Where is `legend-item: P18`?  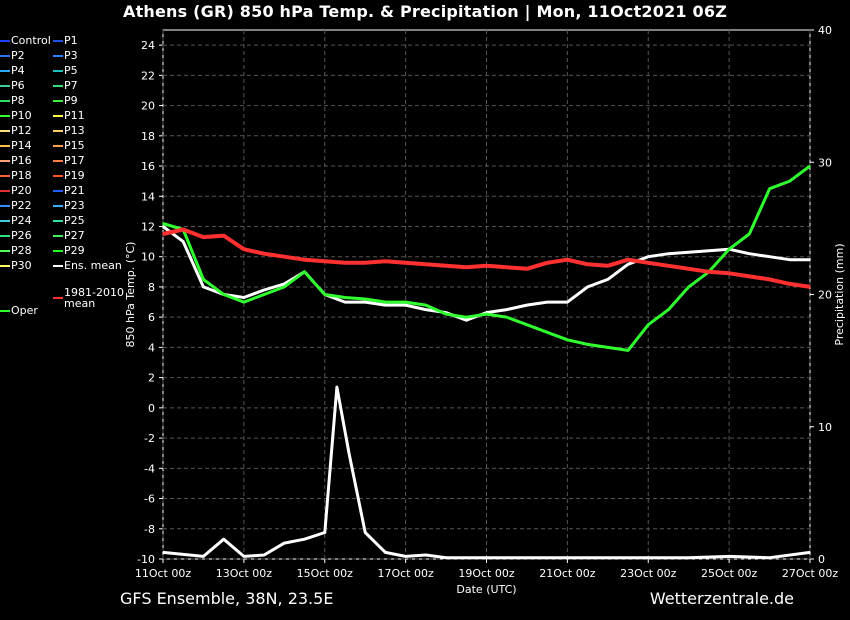 legend-item: P18 is located at coordinates (16, 176).